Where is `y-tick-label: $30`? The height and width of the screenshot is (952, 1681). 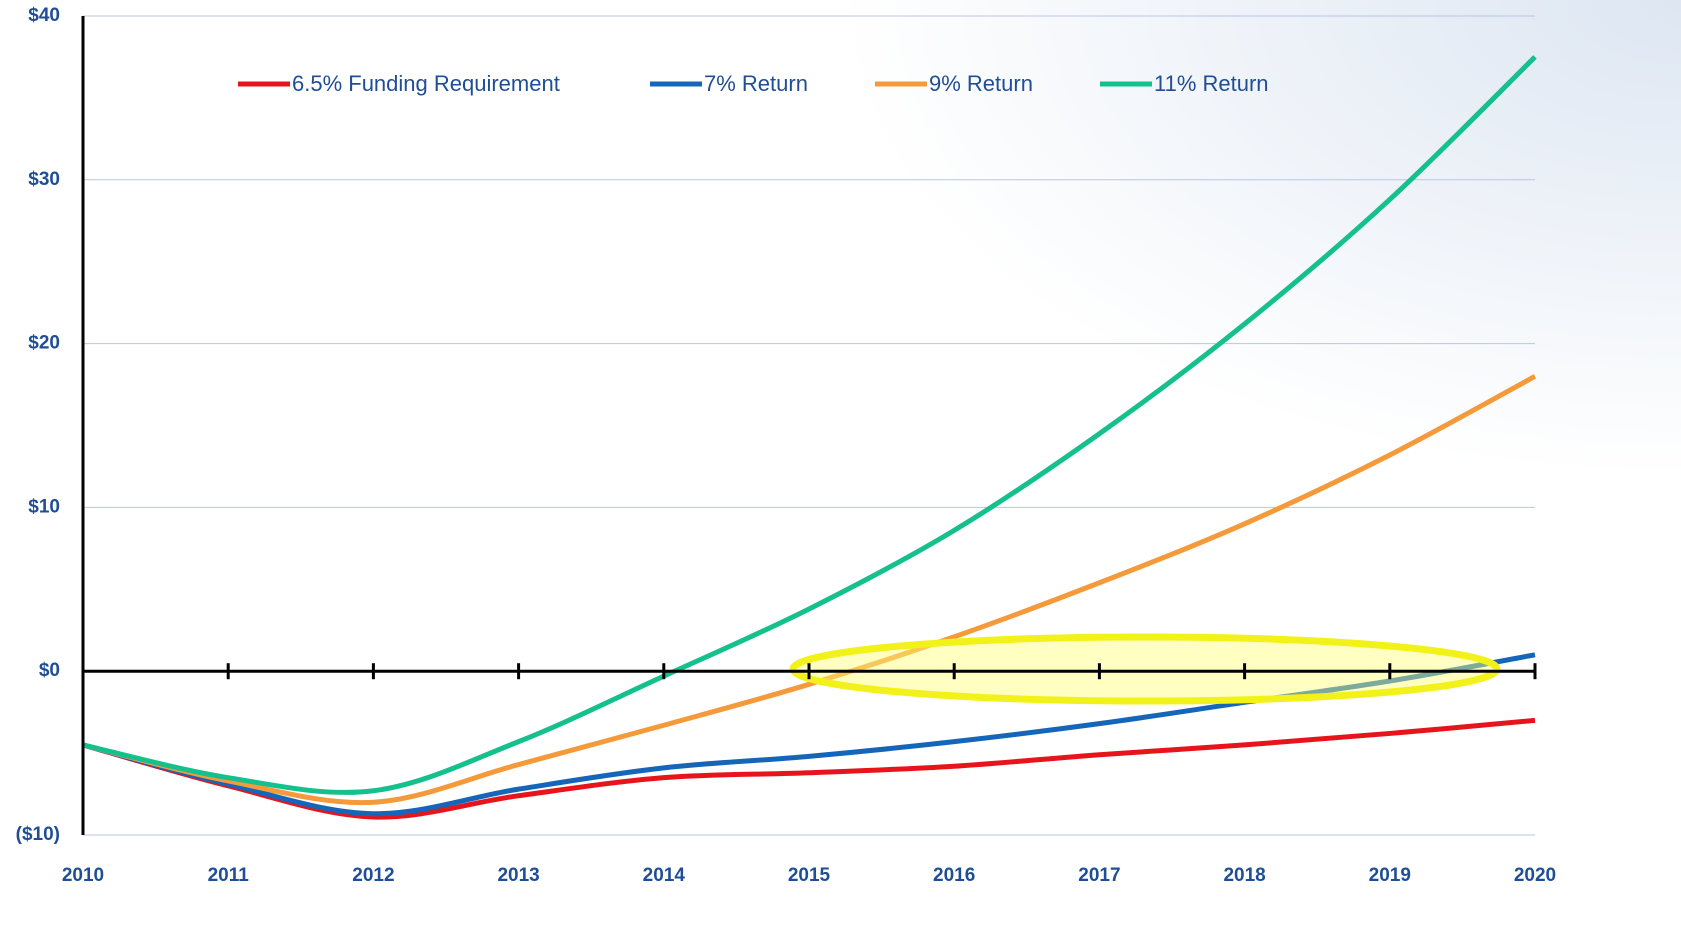 y-tick-label: $30 is located at coordinates (44, 179).